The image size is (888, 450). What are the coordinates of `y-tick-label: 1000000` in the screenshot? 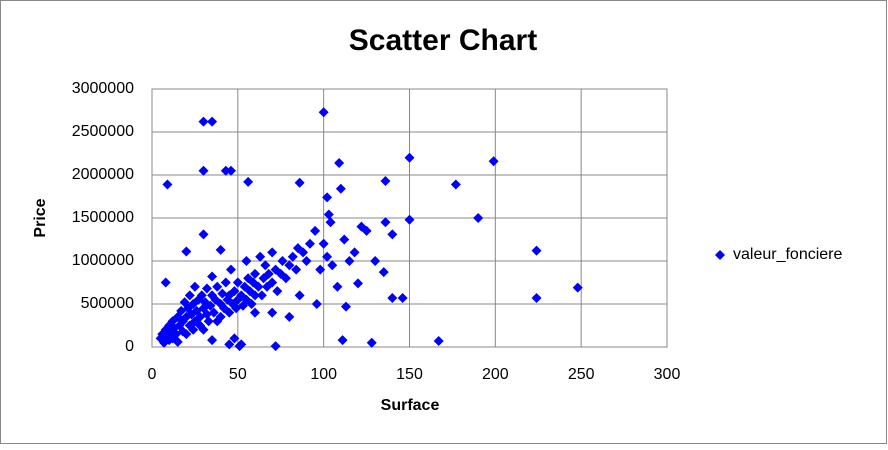 It's located at (103, 260).